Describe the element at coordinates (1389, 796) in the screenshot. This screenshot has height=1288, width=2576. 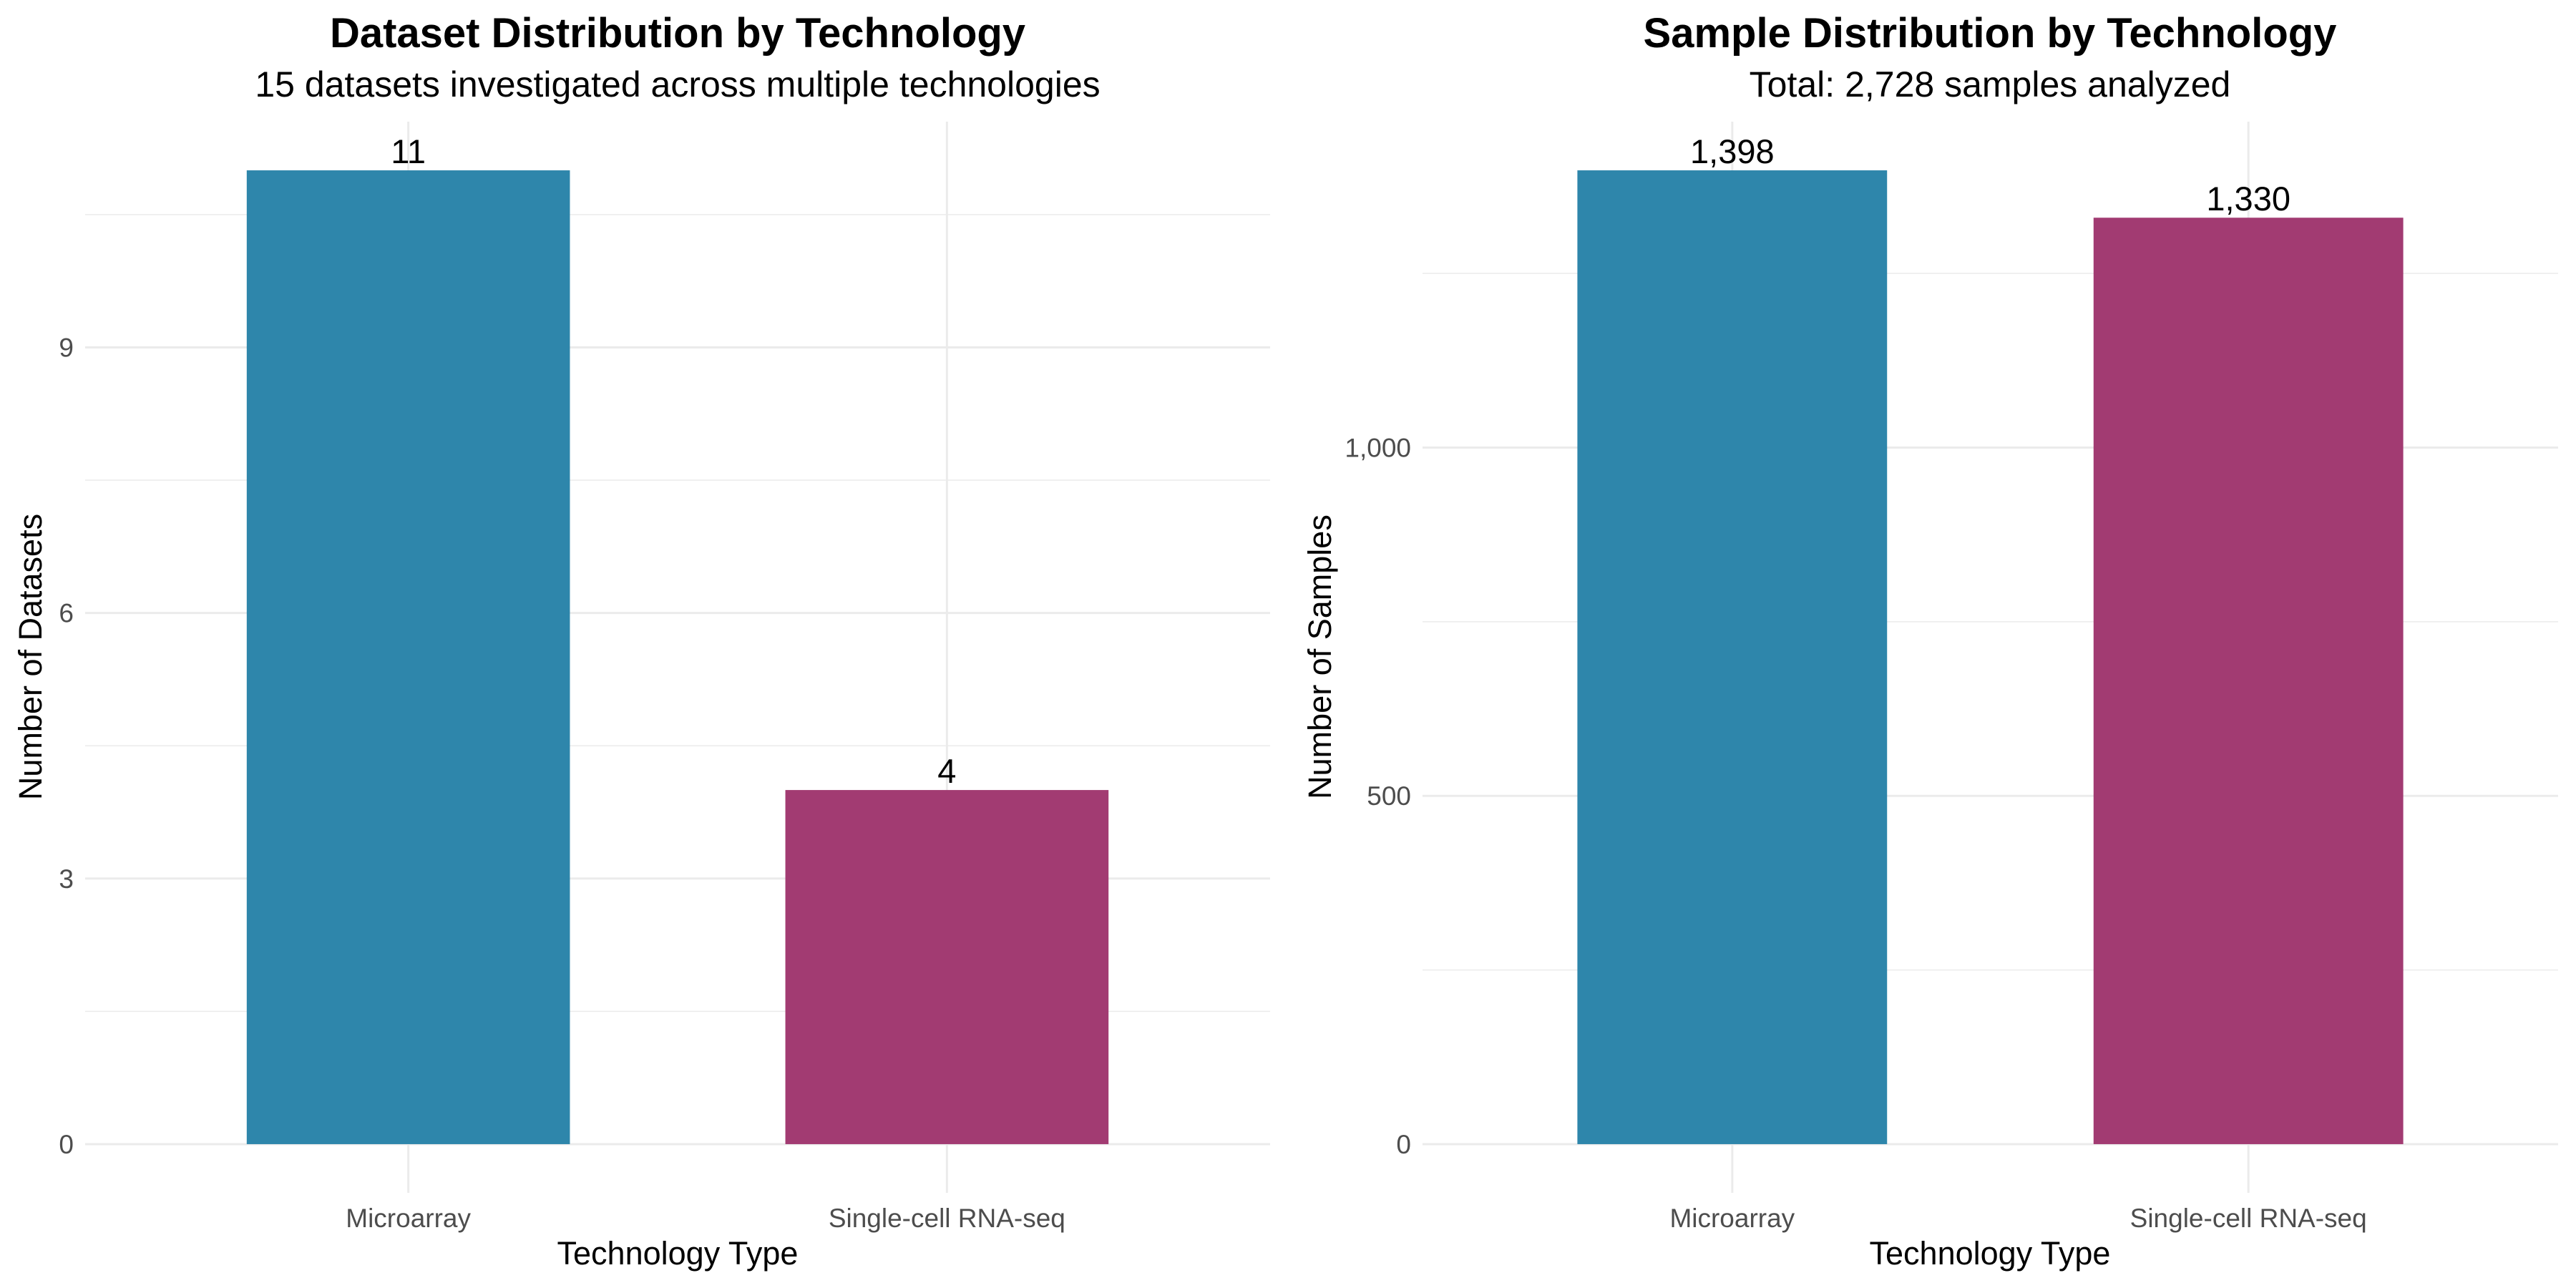
I see `y-tick-label: 500` at that location.